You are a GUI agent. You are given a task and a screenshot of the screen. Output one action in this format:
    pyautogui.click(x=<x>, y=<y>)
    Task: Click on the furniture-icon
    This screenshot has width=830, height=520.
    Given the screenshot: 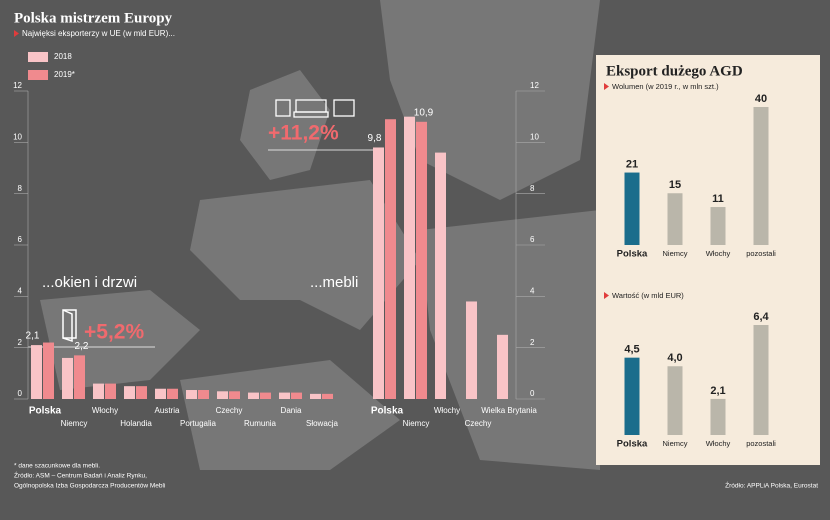 What is the action you would take?
    pyautogui.click(x=315, y=108)
    